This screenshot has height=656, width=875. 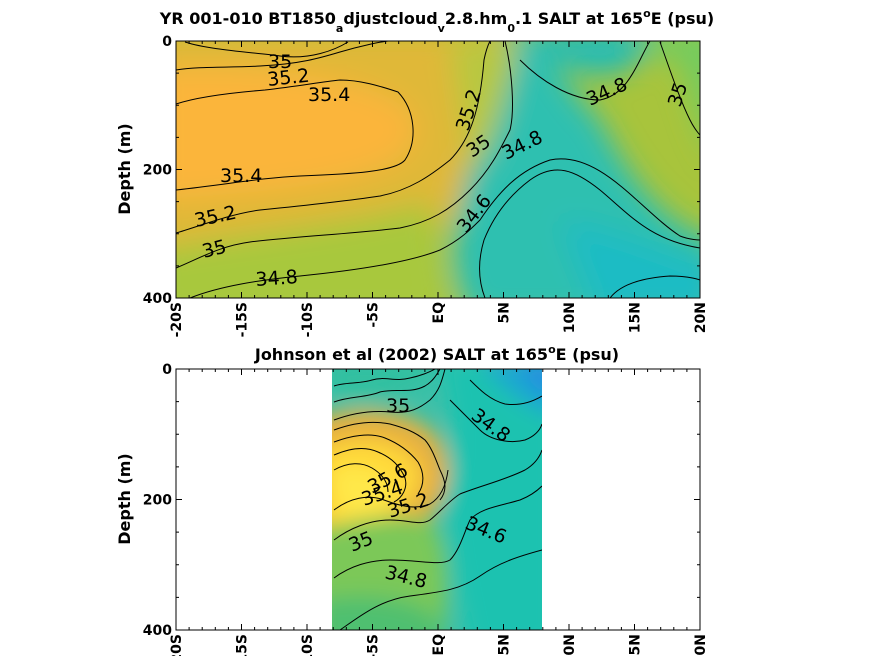 I want to click on contour-label: 34.8, so click(x=277, y=278).